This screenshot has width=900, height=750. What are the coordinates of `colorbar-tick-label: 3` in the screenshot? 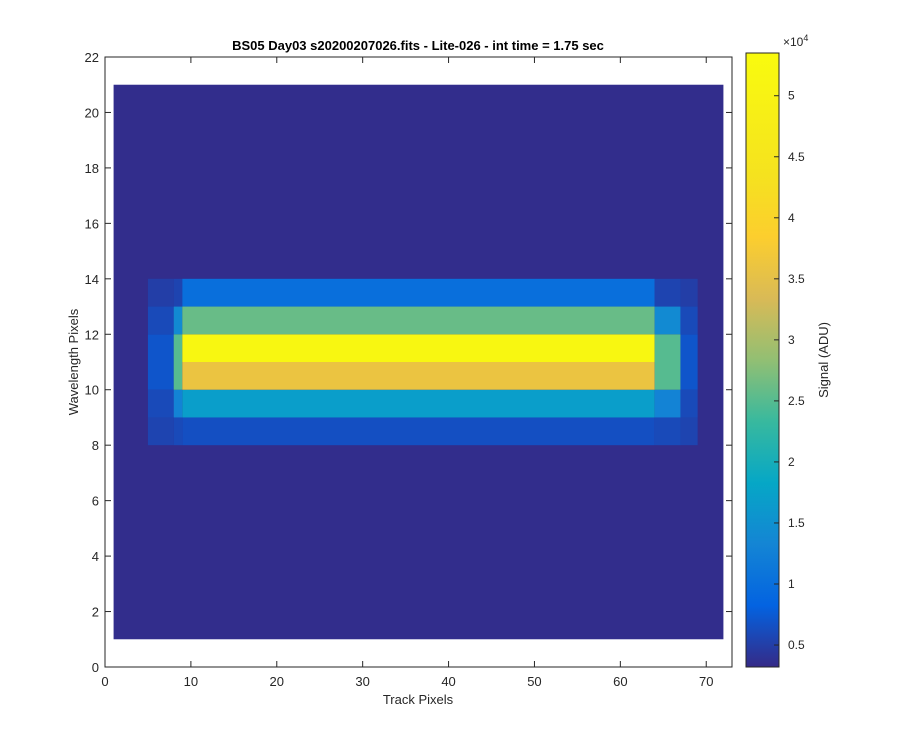 It's located at (791, 340).